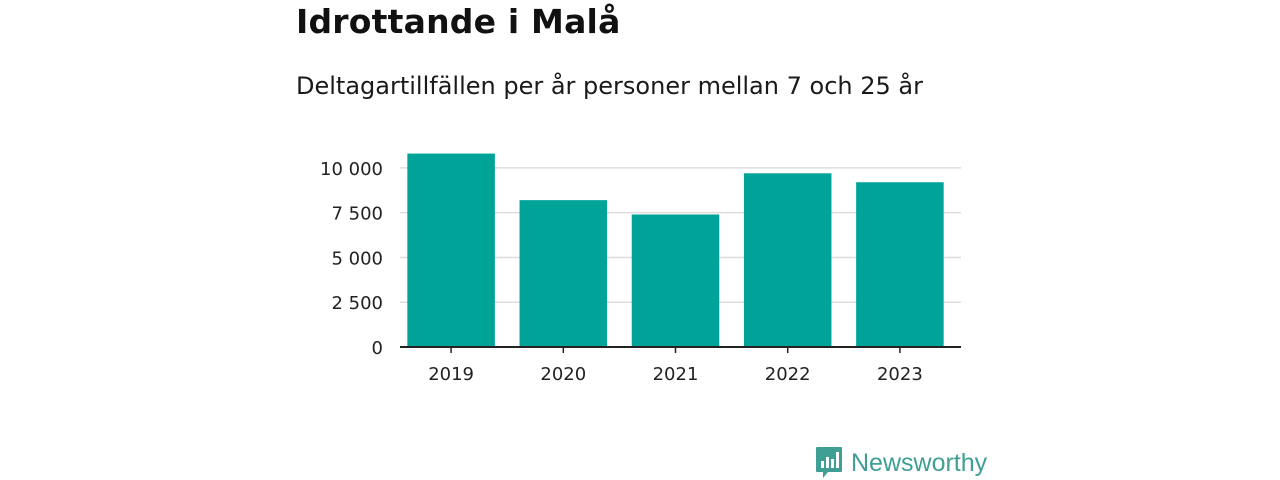  What do you see at coordinates (919, 462) in the screenshot?
I see `brand-name: Newsworthy` at bounding box center [919, 462].